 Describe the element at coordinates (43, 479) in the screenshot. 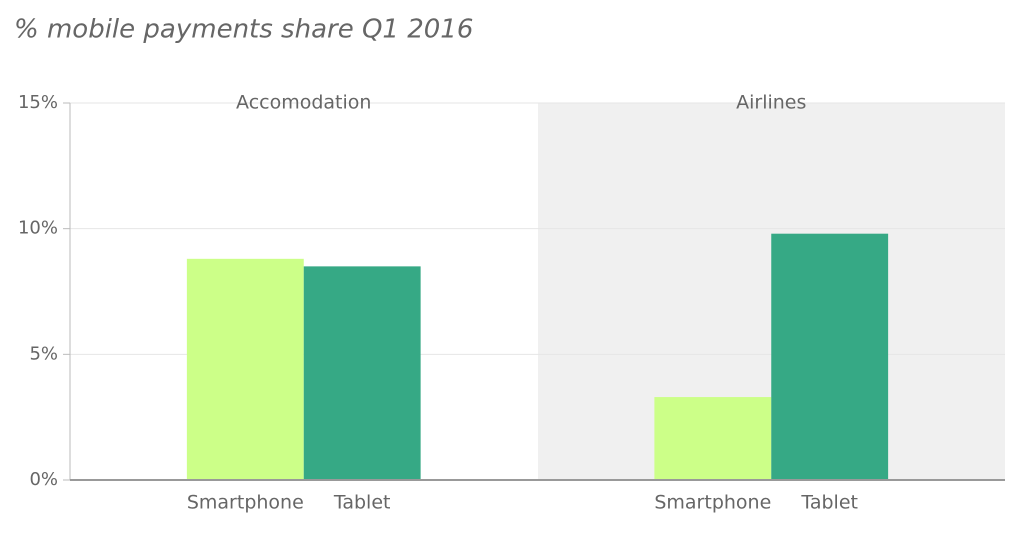

I see `y-tick-label: 0%` at that location.